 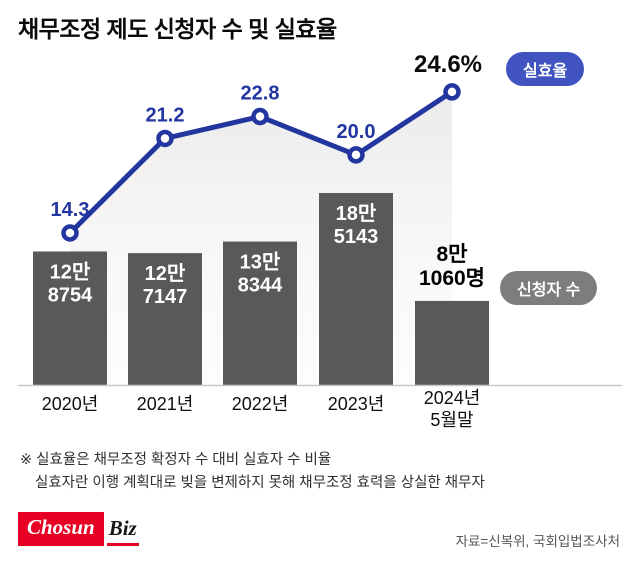 What do you see at coordinates (70, 295) in the screenshot?
I see `bar-value-label: 8754` at bounding box center [70, 295].